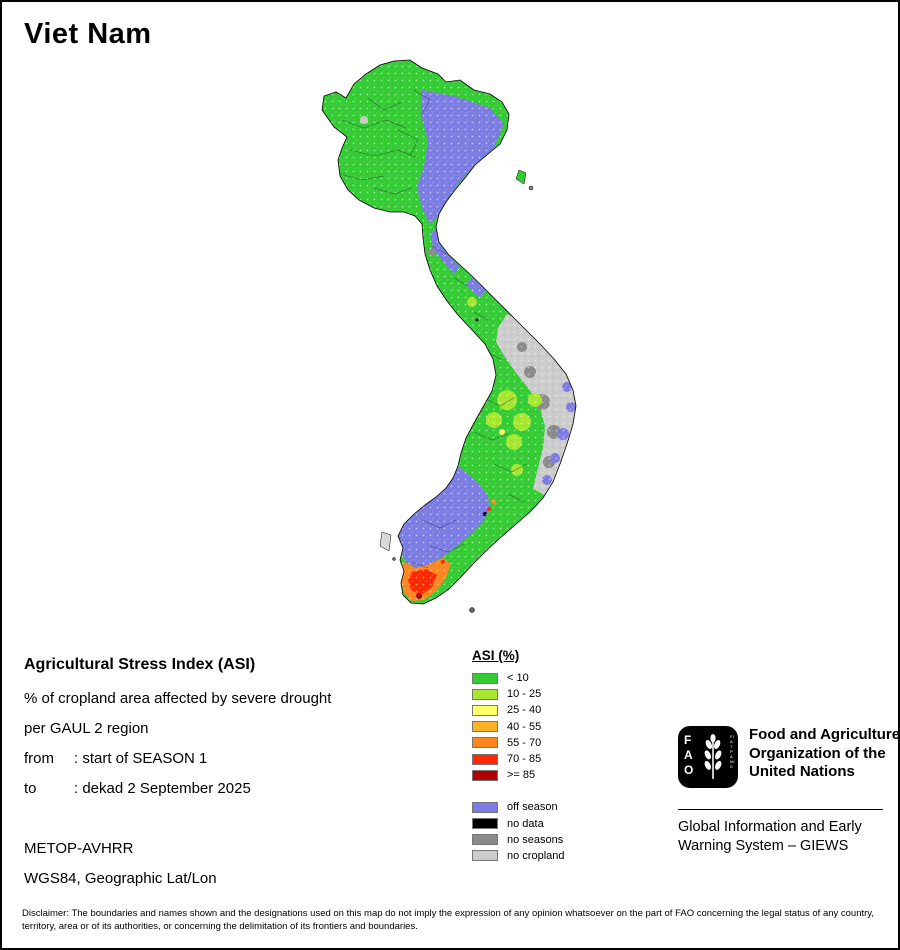  I want to click on legend-label-asi-55-70: 55 - 70, so click(524, 742).